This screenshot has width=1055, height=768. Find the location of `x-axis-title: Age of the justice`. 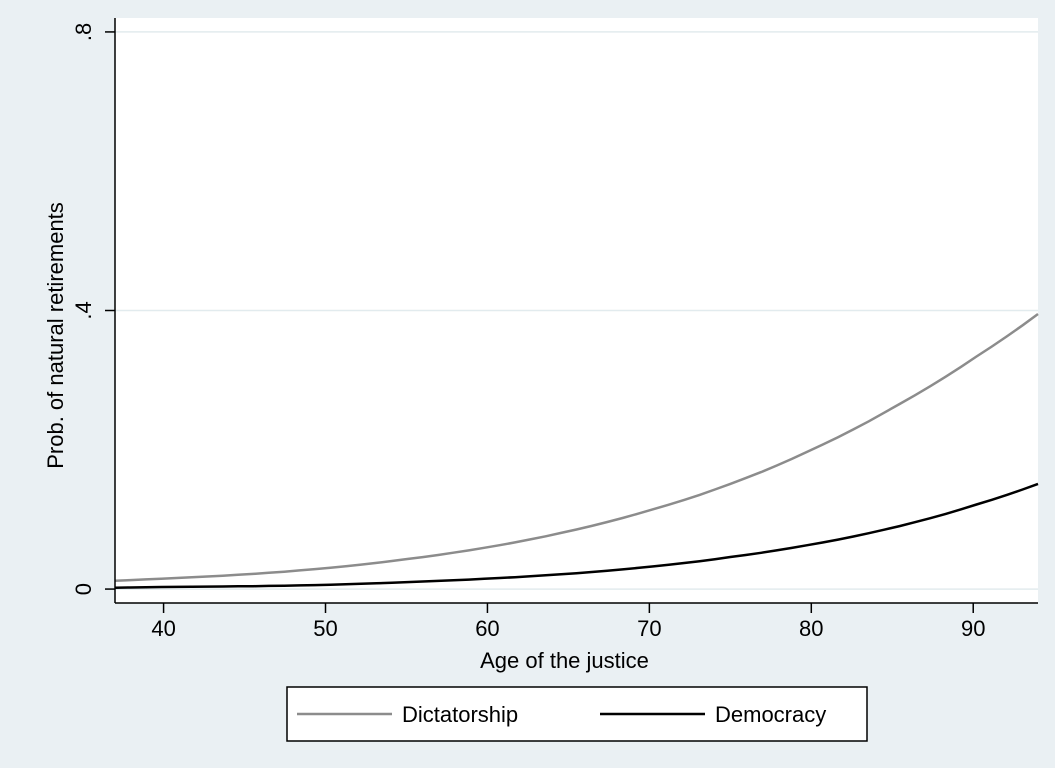

x-axis-title: Age of the justice is located at coordinates (564, 660).